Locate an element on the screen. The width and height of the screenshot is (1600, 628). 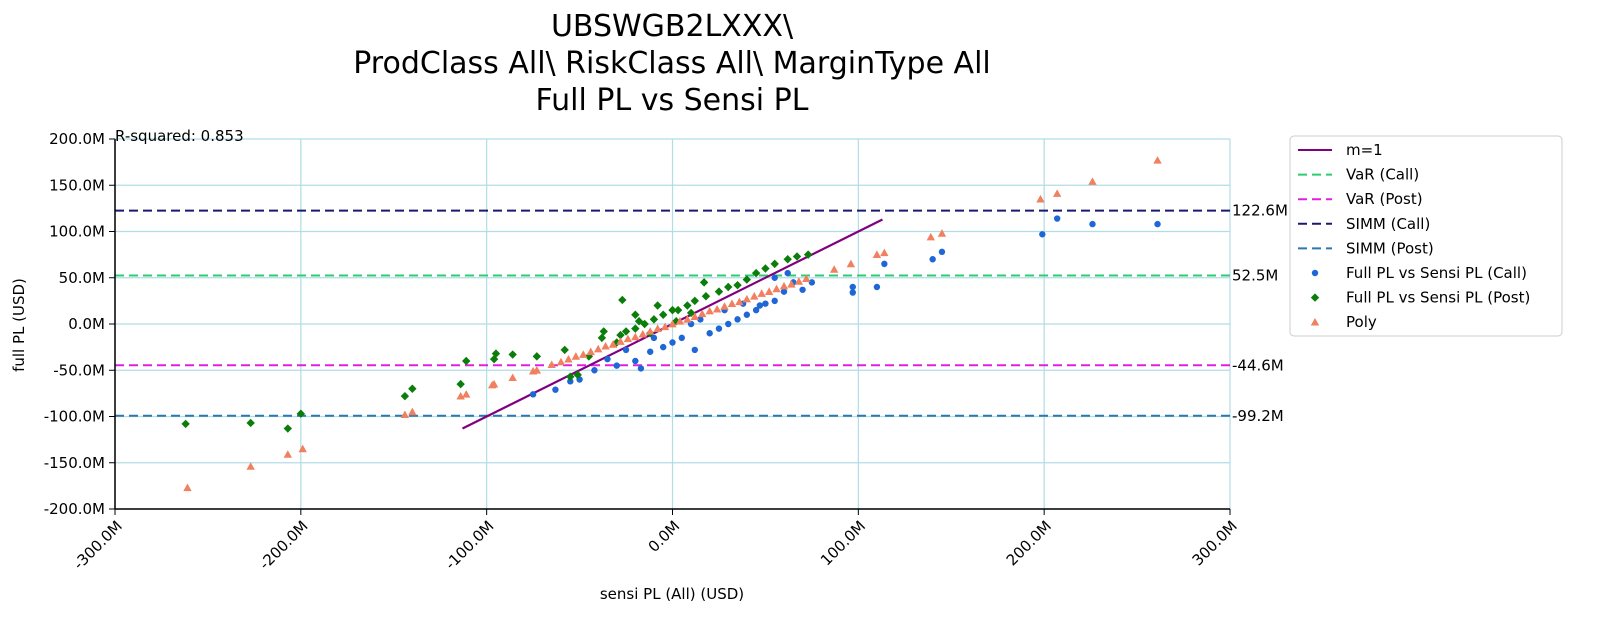
x-tick-label-2: -100.0M is located at coordinates (469, 545).